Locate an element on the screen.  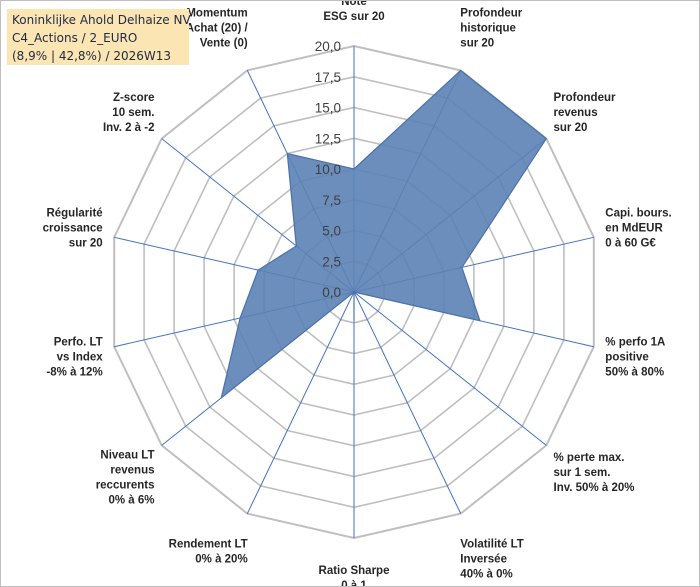
axis-label: % perfo 1A positive 50% à 80% is located at coordinates (635, 357).